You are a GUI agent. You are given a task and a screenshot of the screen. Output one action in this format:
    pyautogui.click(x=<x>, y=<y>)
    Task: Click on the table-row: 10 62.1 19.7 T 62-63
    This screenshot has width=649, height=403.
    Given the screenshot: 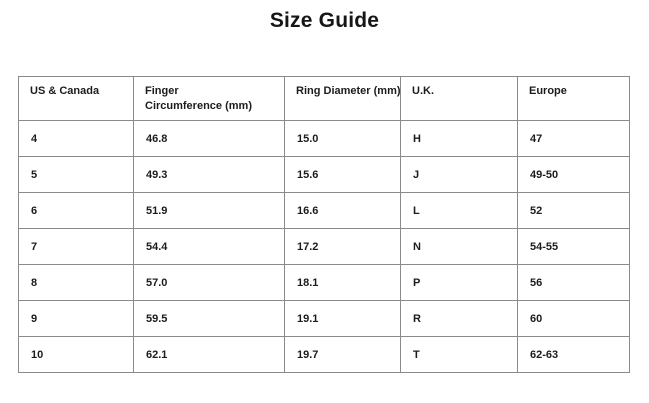 What is the action you would take?
    pyautogui.click(x=324, y=354)
    